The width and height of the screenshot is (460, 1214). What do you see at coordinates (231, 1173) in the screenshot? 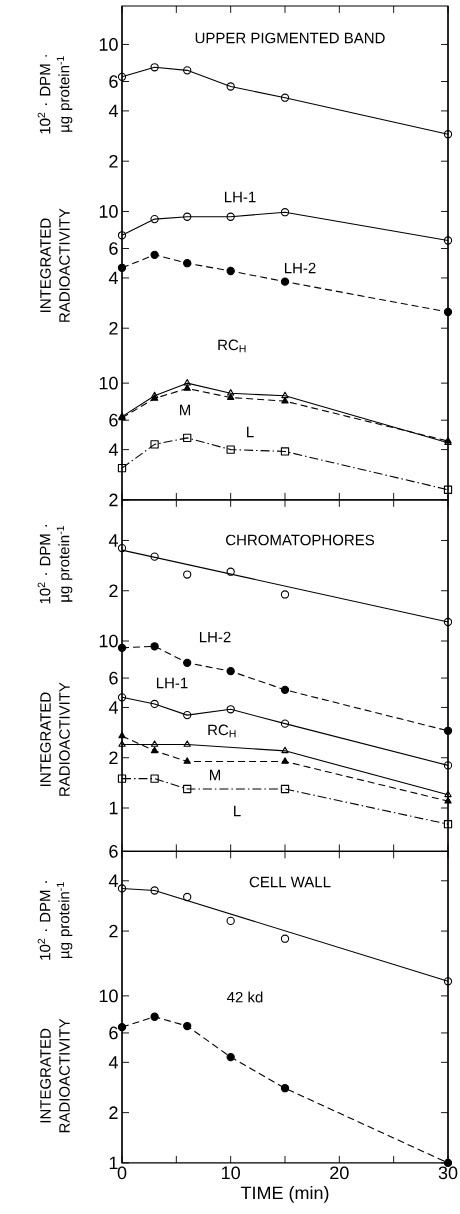
I see `x-tick-label: 10` at bounding box center [231, 1173].